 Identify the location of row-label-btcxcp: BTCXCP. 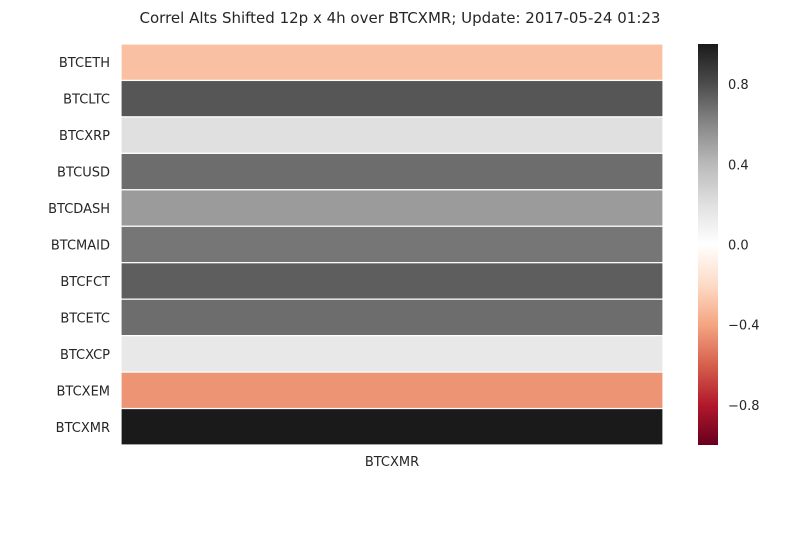
(85, 355).